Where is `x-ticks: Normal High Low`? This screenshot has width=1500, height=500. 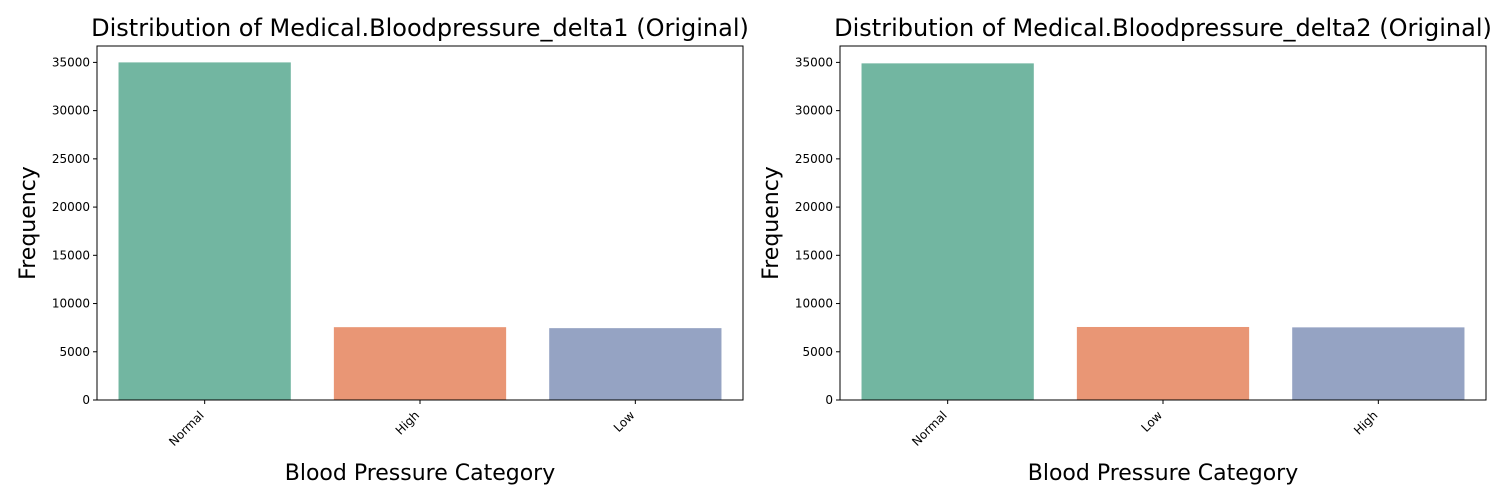 x-ticks: Normal High Low is located at coordinates (402, 424).